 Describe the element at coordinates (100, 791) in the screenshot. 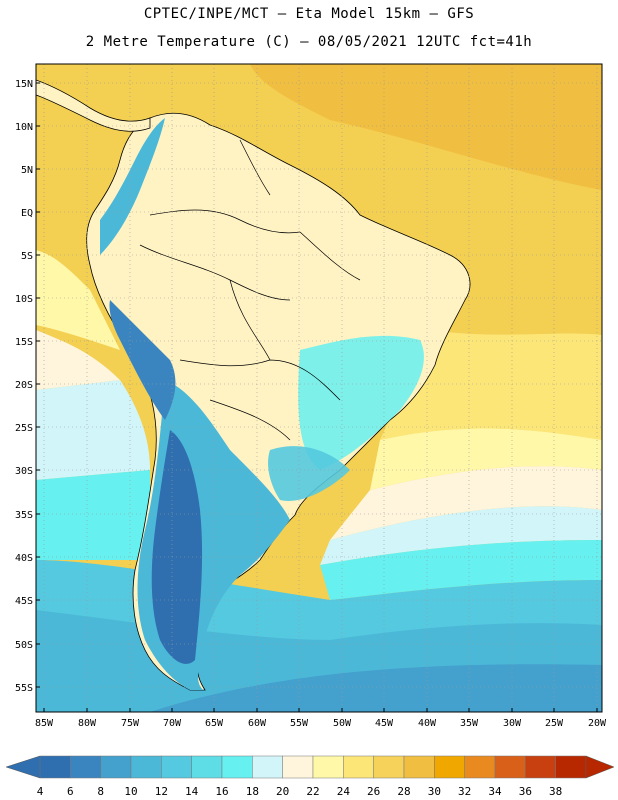

I see `colorbar-label: 8` at that location.